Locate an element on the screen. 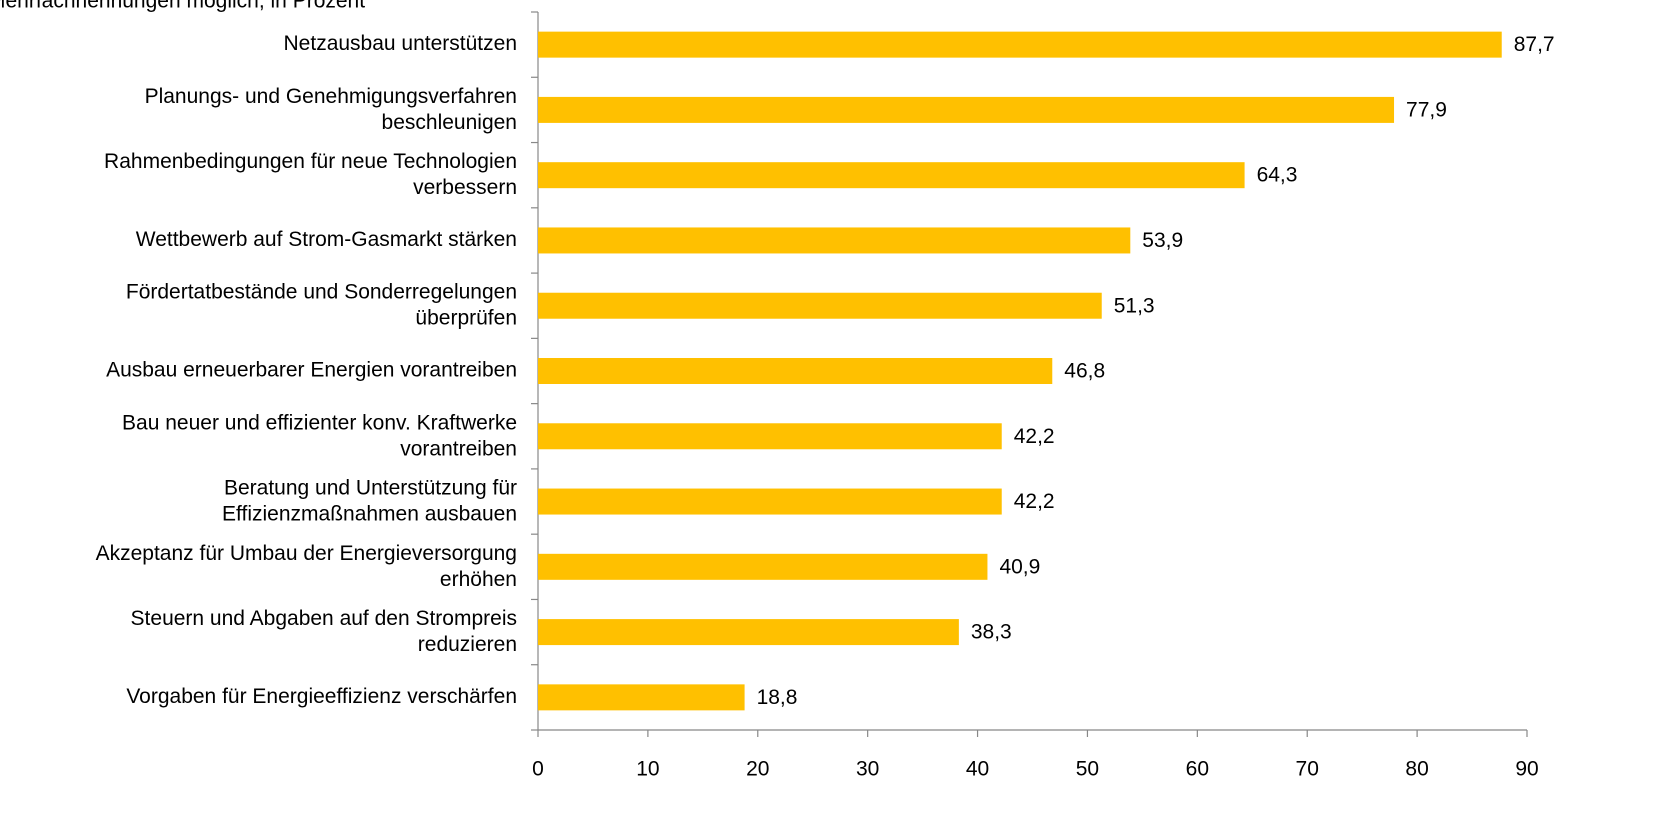 The width and height of the screenshot is (1663, 817). y-tick-label: Wettbewerb auf Strom-Gasmarkt stärken is located at coordinates (326, 239).